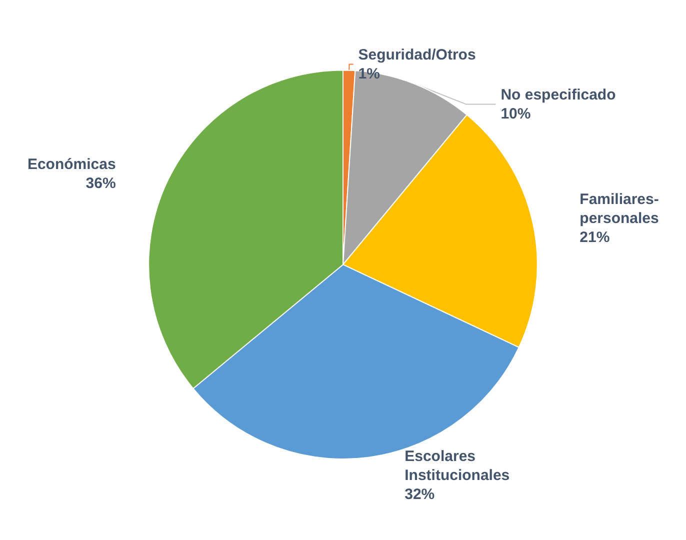  What do you see at coordinates (417, 55) in the screenshot?
I see `slice-label: Seguridad/Otros` at bounding box center [417, 55].